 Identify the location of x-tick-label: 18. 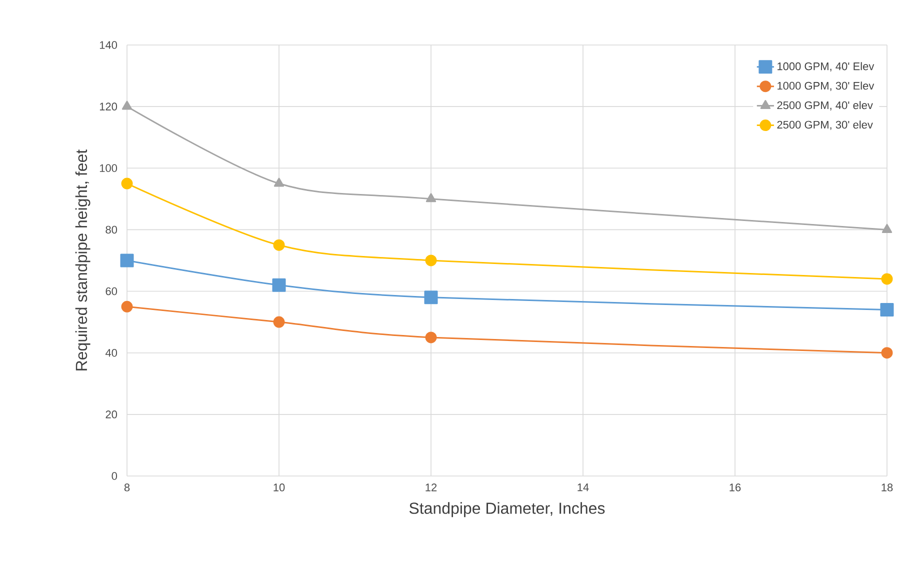
(887, 488).